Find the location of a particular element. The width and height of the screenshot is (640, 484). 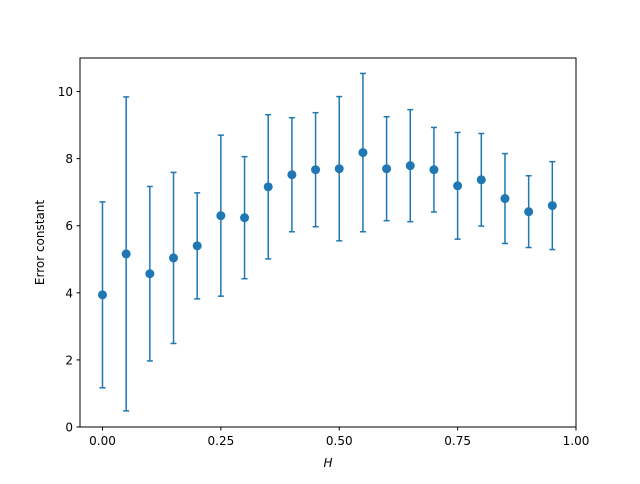

x-tick-label: 0.75 is located at coordinates (457, 441).